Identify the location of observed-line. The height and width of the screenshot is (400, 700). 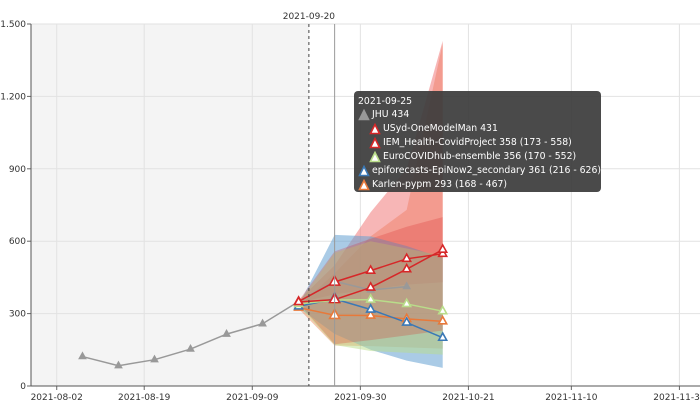
(244, 323).